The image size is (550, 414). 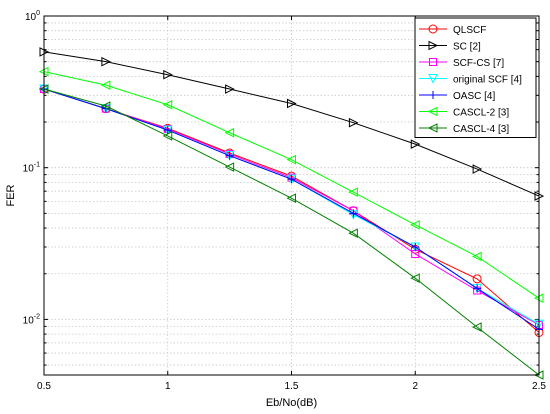 I want to click on legend-entry: CASCL-2 [3], so click(x=464, y=112).